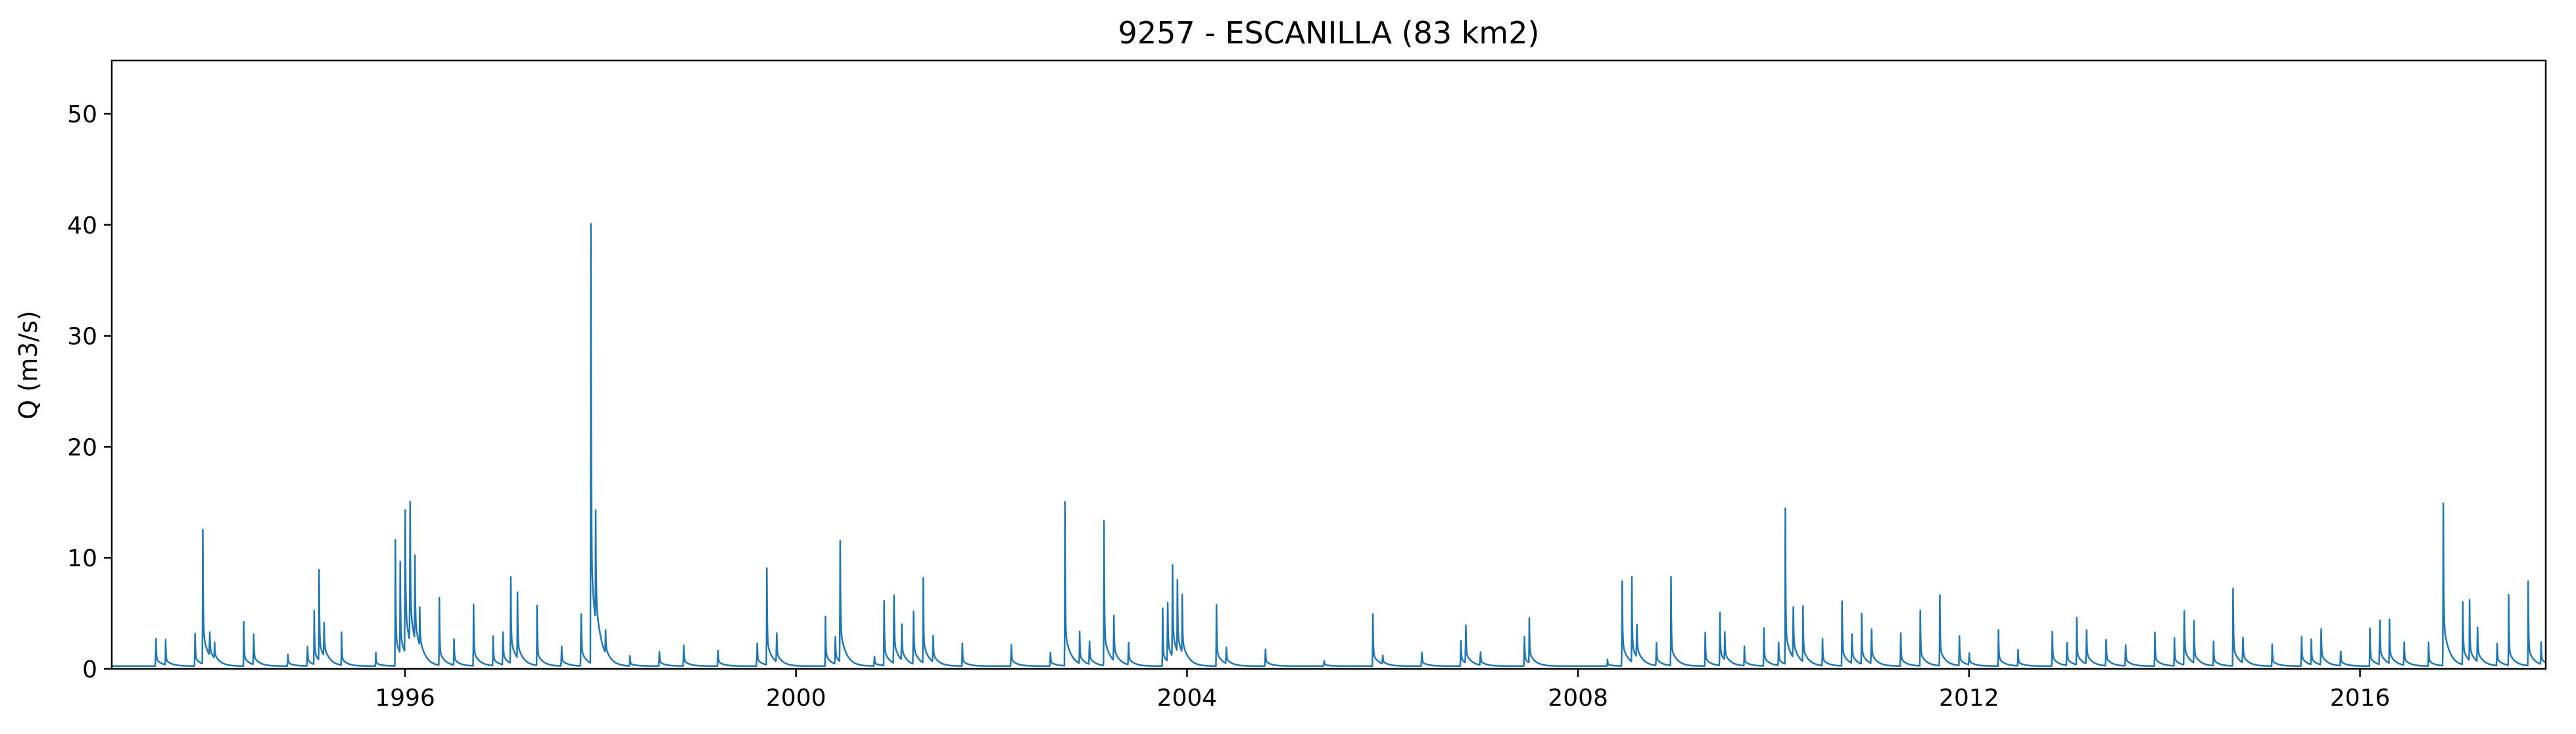 This screenshot has height=734, width=2576. Describe the element at coordinates (82, 226) in the screenshot. I see `y-tick-label: 40` at that location.